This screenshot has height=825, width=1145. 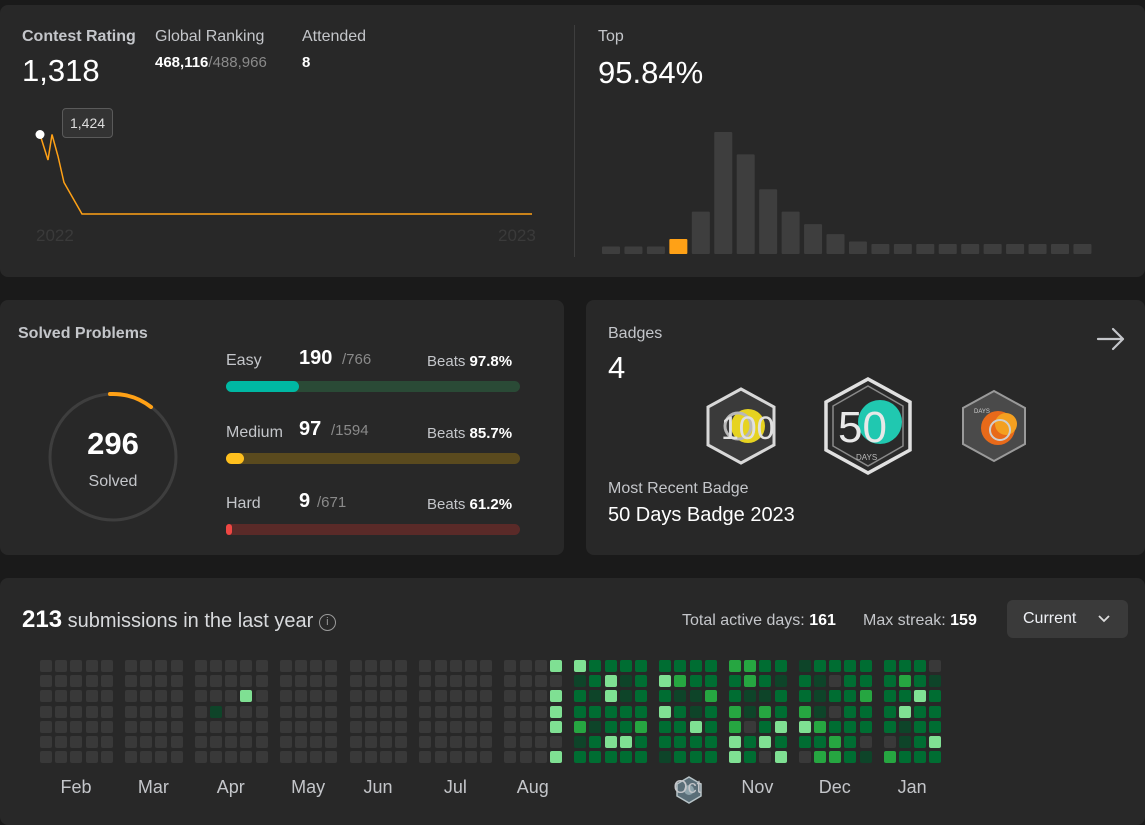 I want to click on arrow-right-icon, so click(x=1111, y=339).